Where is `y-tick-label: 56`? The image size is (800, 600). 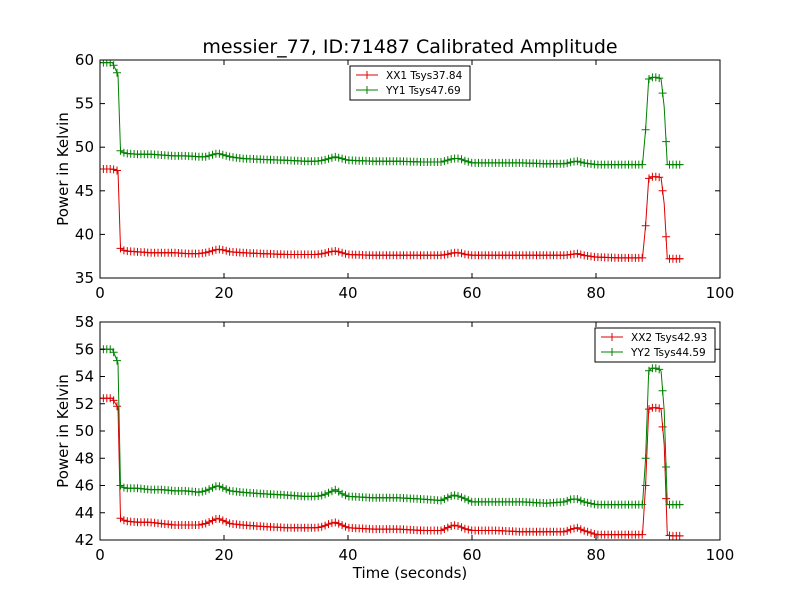
y-tick-label: 56 is located at coordinates (84, 349).